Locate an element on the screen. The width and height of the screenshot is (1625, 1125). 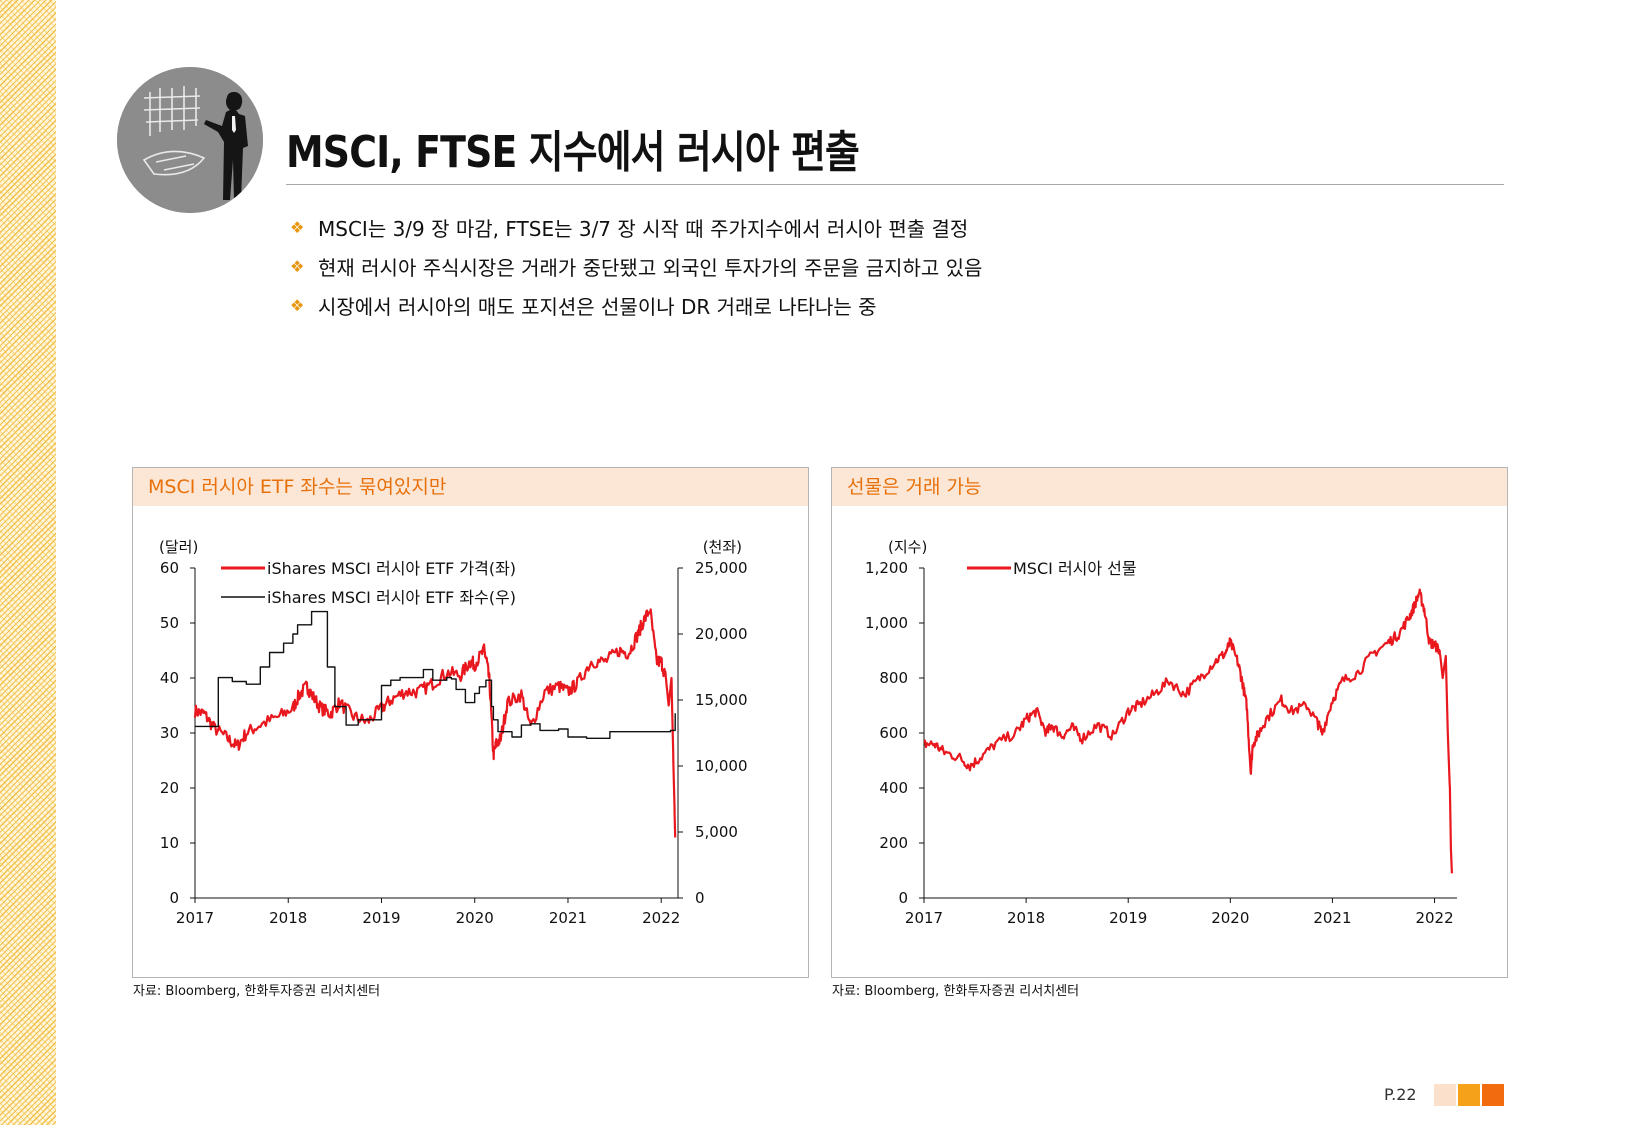
y2-tick-label: 25,000 is located at coordinates (721, 568).